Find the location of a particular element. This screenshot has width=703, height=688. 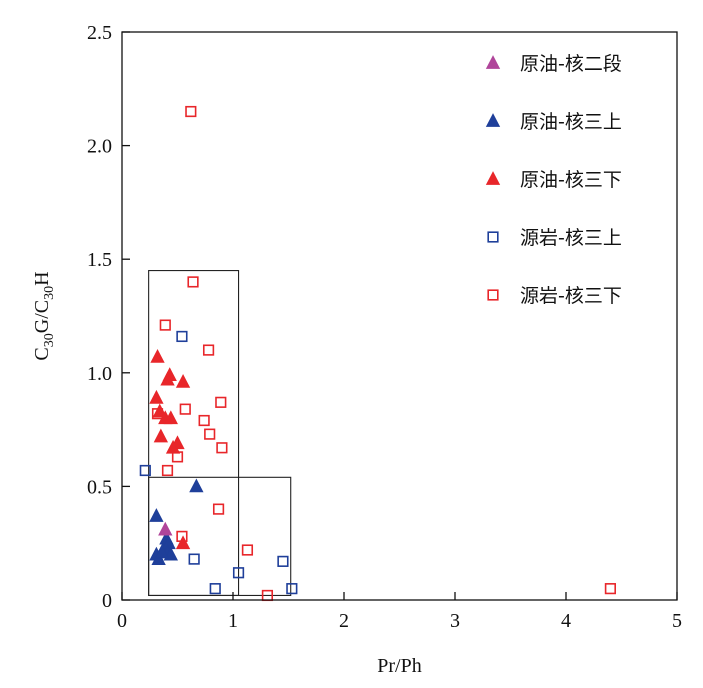

y-tick-label: 0 is located at coordinates (107, 601).